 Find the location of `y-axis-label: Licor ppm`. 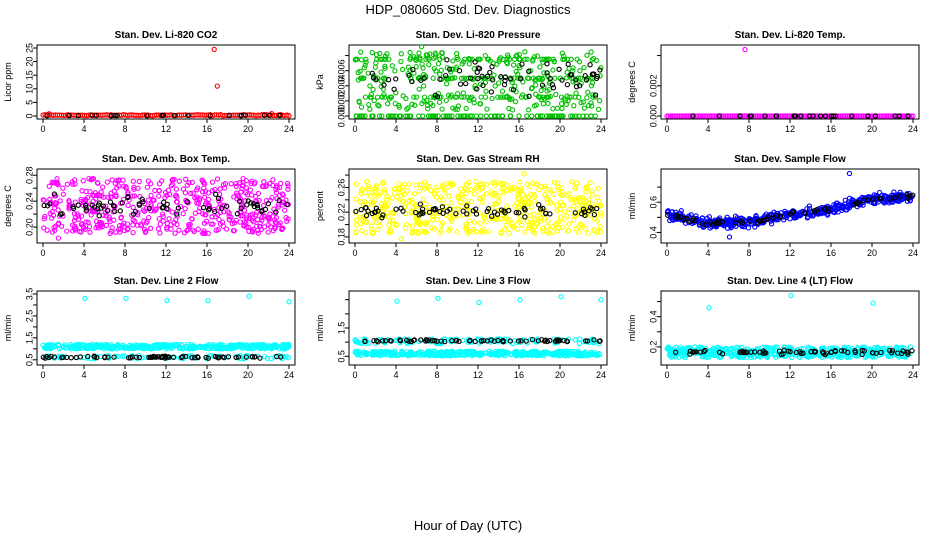

y-axis-label: Licor ppm is located at coordinates (8, 82).